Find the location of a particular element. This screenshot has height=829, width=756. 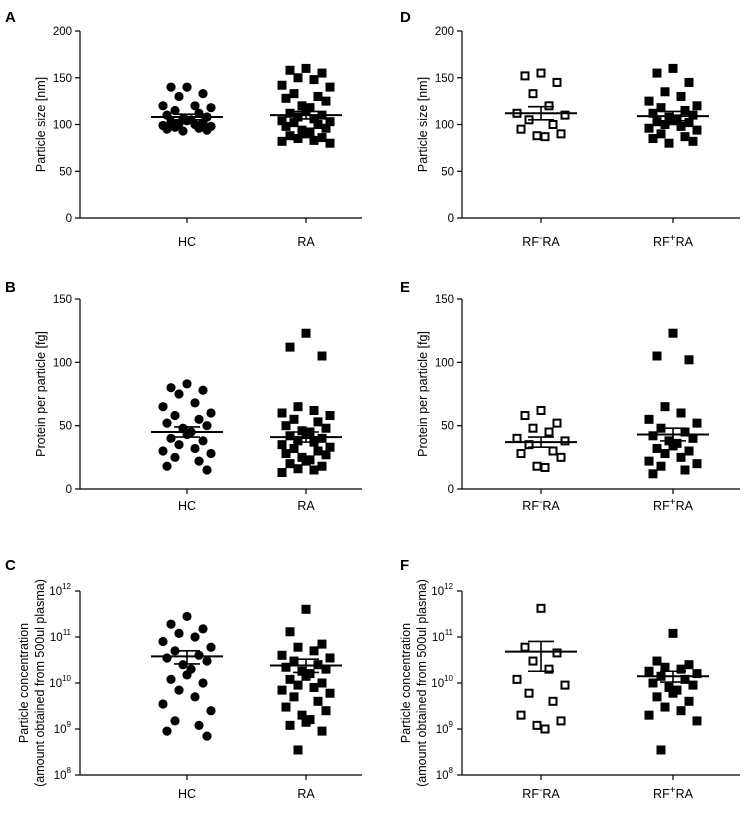

y-axis-label-2: (amount obtained from 500ul plasma) is located at coordinates (422, 683).